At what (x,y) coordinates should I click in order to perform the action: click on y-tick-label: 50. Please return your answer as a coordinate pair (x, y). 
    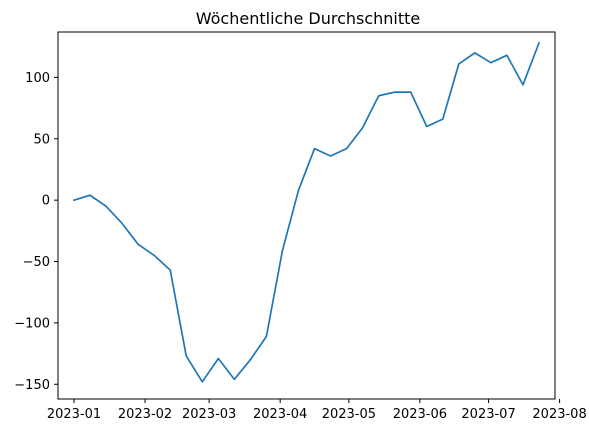
    Looking at the image, I should click on (41, 139).